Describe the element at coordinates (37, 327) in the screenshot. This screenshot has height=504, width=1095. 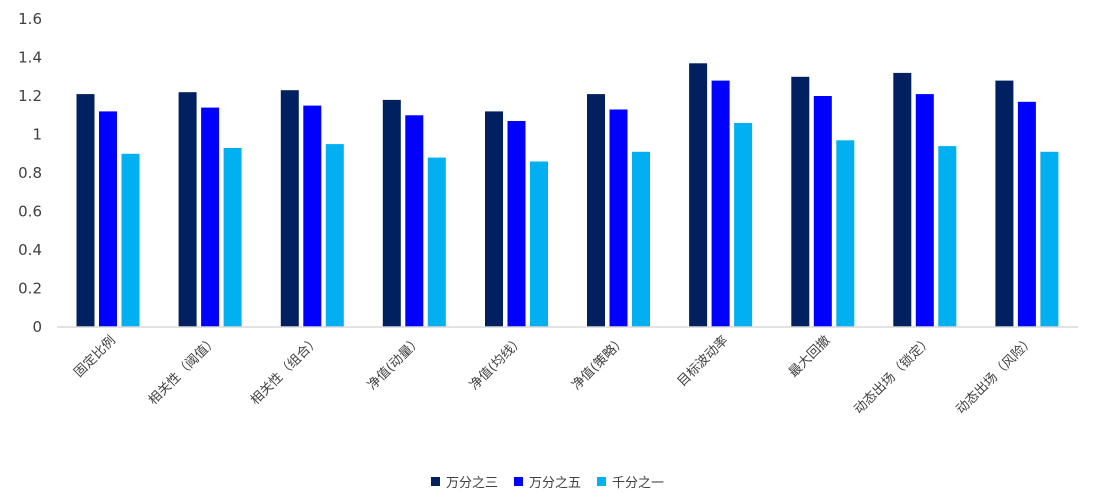
I see `y-tick-label: 0` at that location.